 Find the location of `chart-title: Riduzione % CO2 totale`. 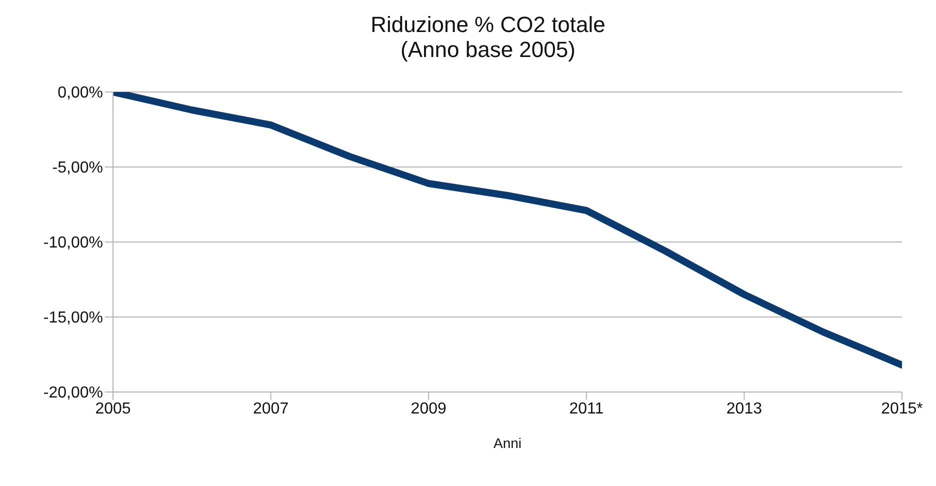

chart-title: Riduzione % CO2 totale is located at coordinates (488, 24).